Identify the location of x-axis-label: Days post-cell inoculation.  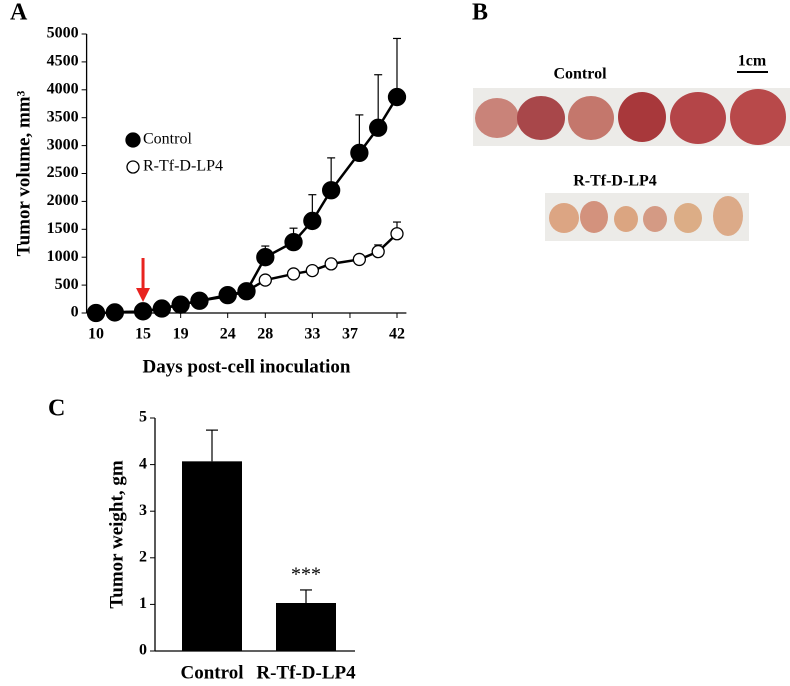
(247, 366).